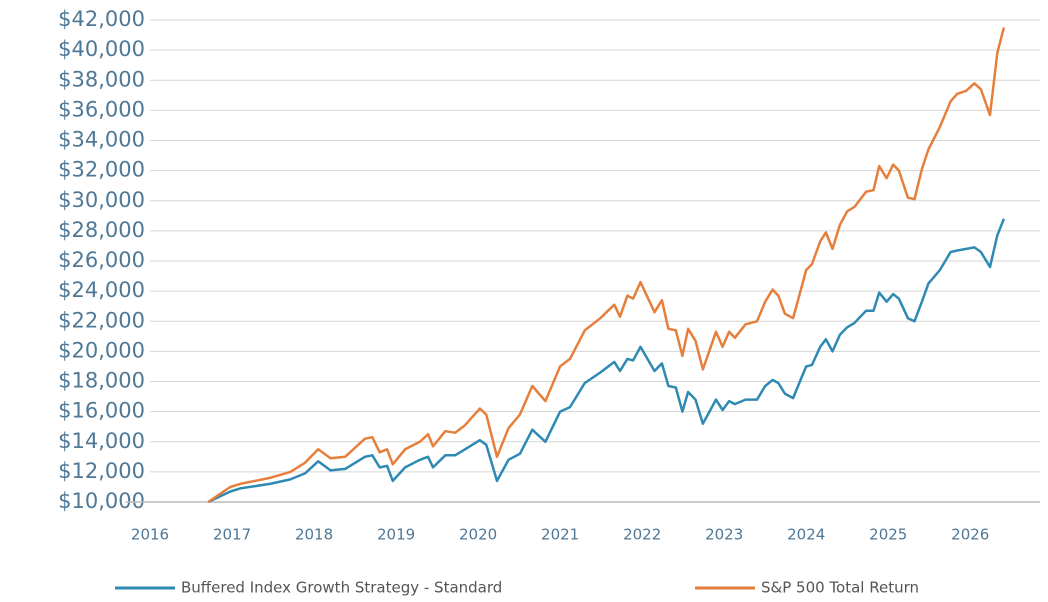 The height and width of the screenshot is (602, 1048). What do you see at coordinates (101, 200) in the screenshot?
I see `y-tick-label: $30,000` at bounding box center [101, 200].